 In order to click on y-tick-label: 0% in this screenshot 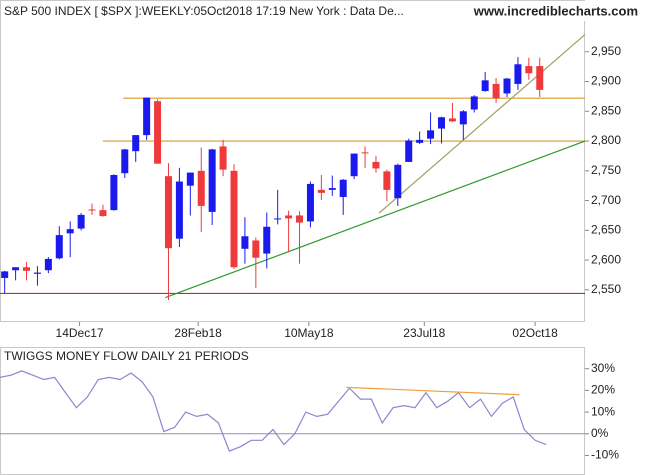, I will do `click(600, 433)`.